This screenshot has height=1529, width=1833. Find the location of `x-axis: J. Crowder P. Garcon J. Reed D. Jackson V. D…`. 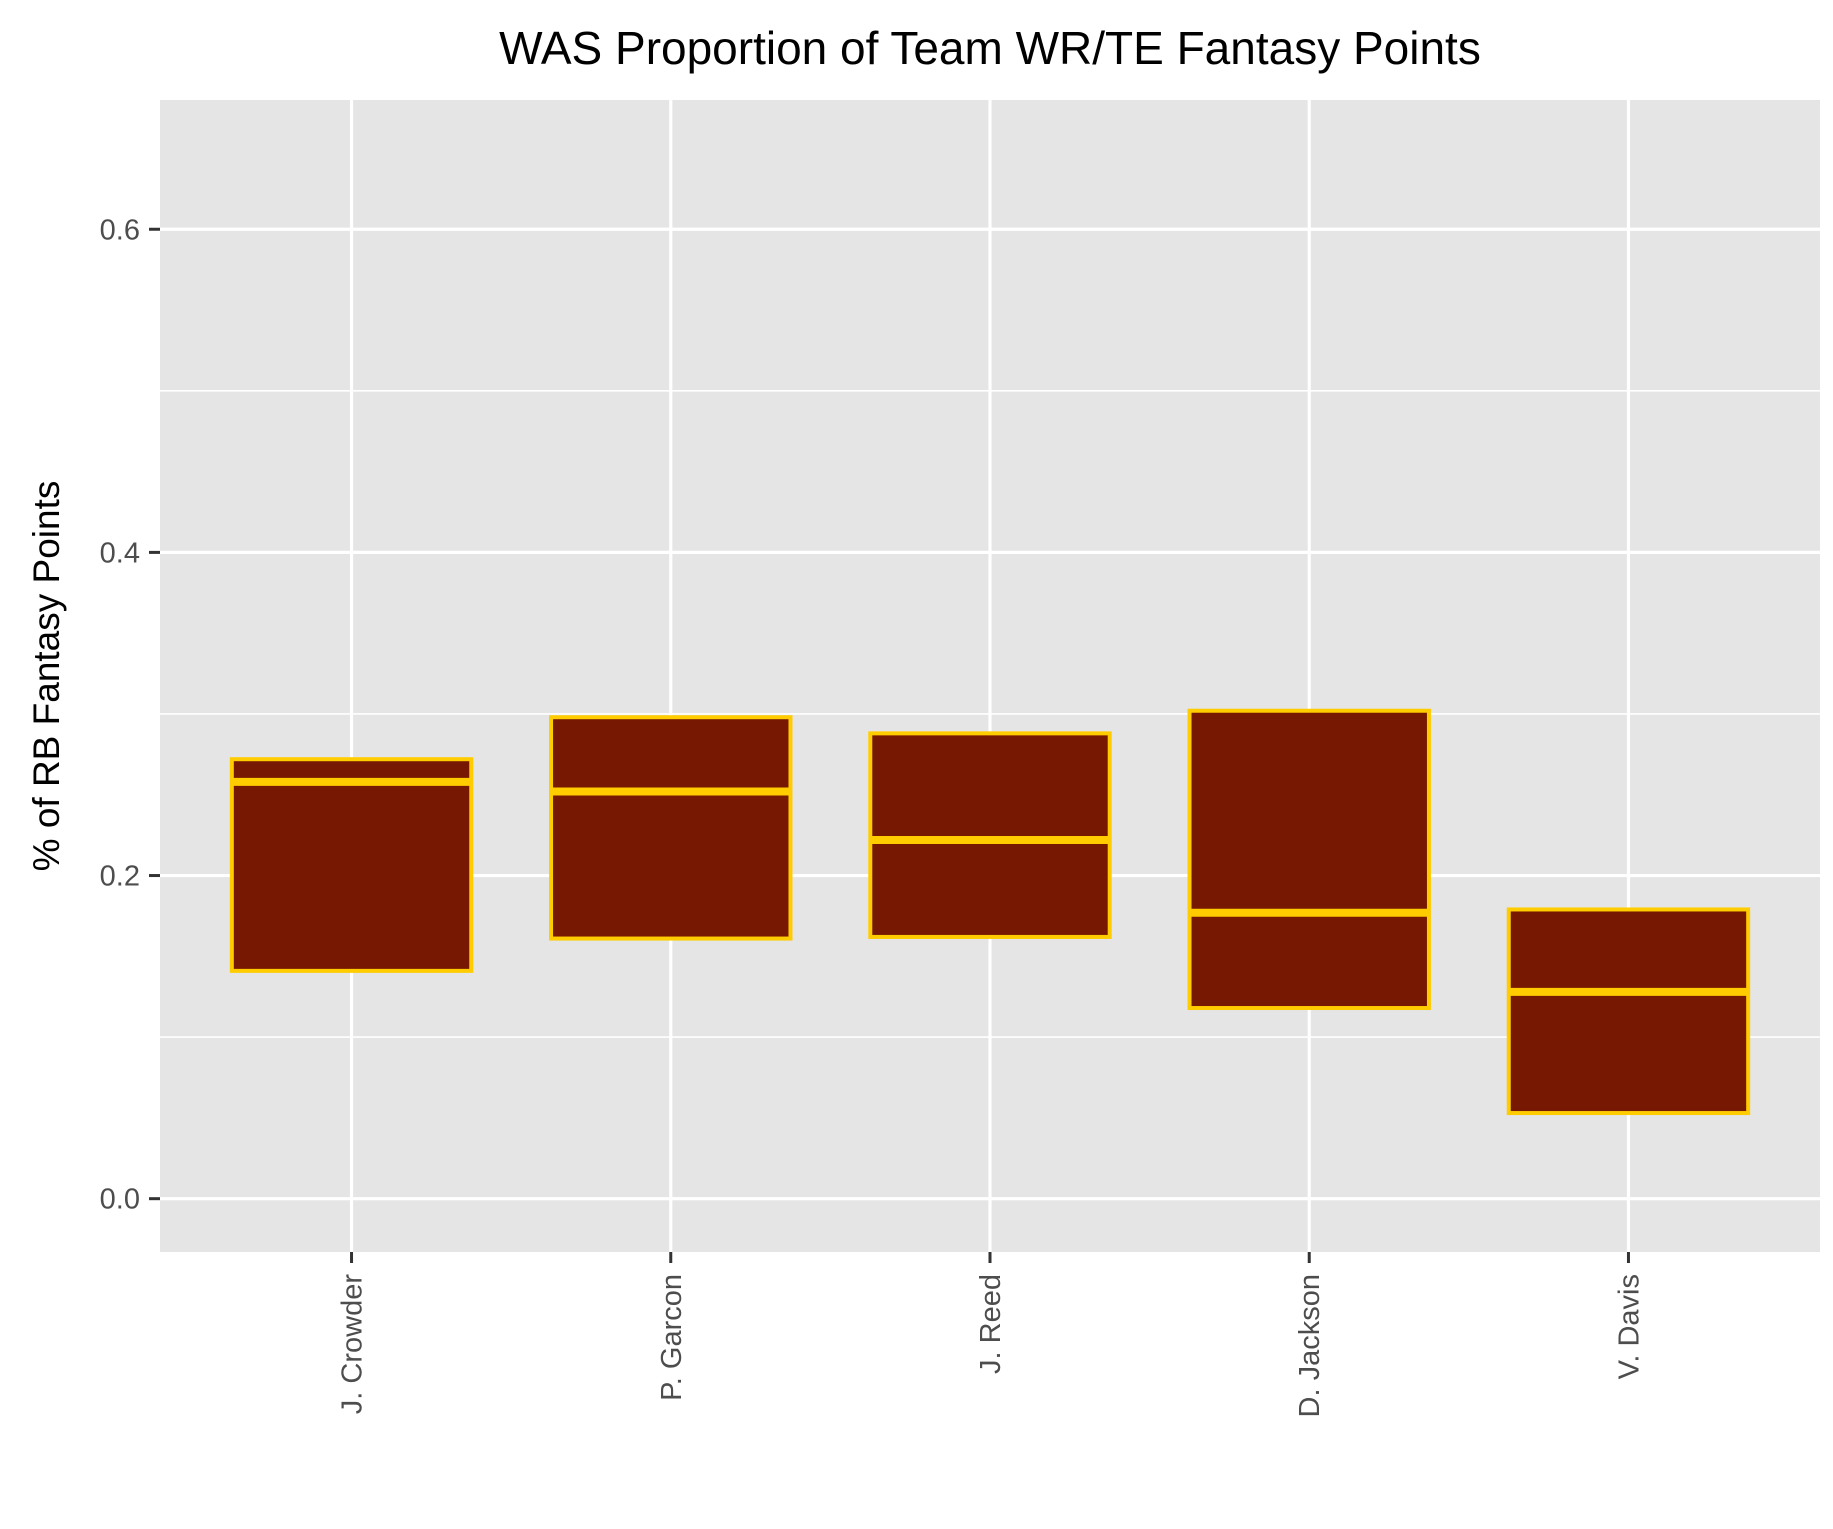

x-axis: J. Crowder P. Garcon J. Reed D. Jackson V. D… is located at coordinates (991, 1334).